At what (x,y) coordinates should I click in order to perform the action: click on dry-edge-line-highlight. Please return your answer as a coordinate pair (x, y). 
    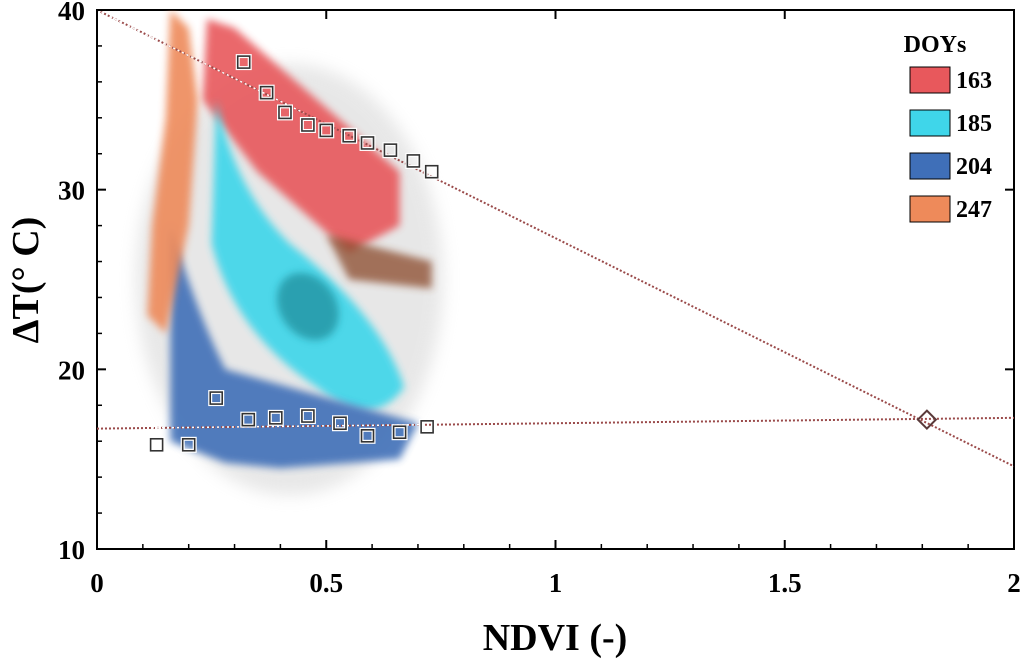
    Looking at the image, I should click on (200, 62).